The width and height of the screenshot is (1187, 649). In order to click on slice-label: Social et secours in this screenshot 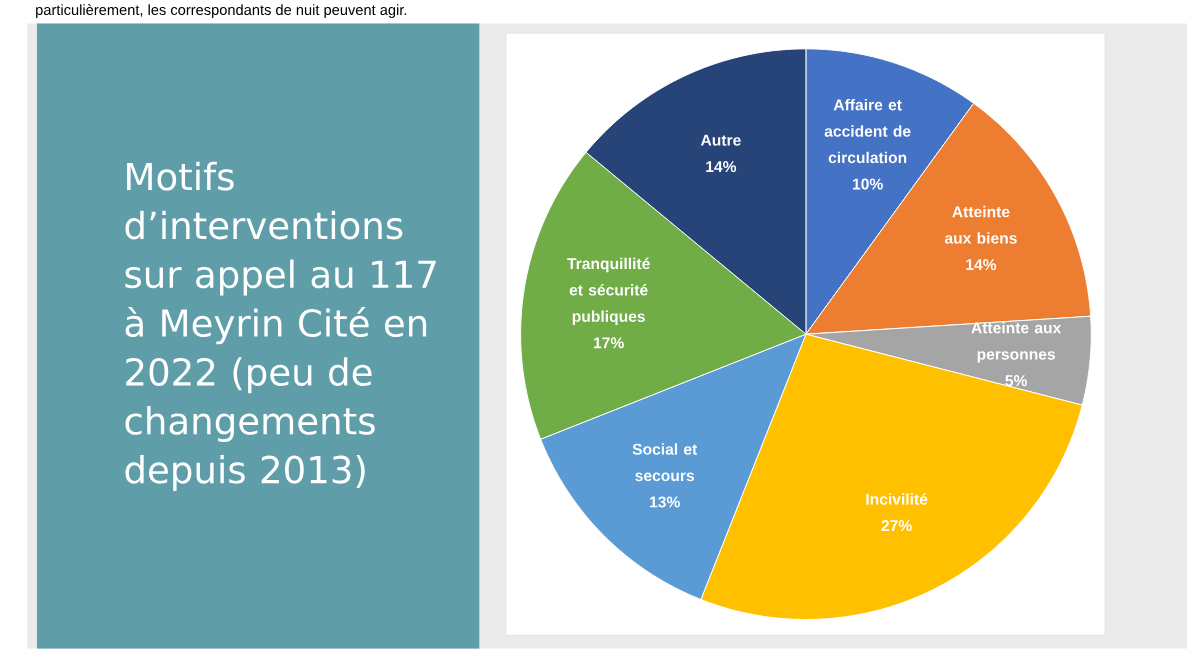, I will do `click(665, 462)`.